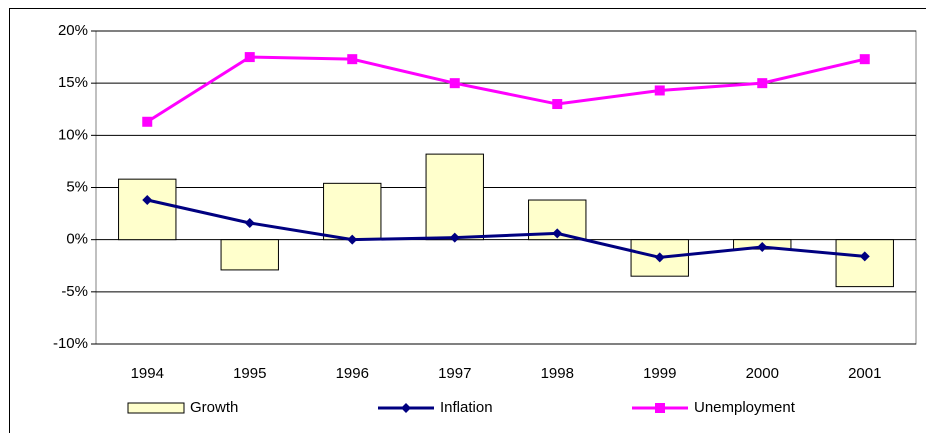 This screenshot has width=926, height=438. I want to click on x-tick-label: 1999, so click(659, 373).